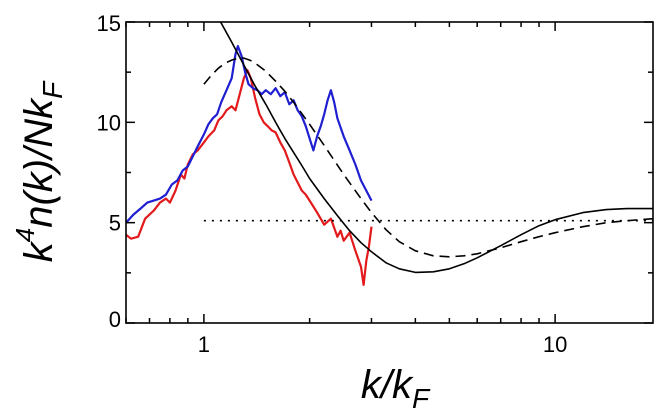 The height and width of the screenshot is (409, 655). Describe the element at coordinates (52, 89) in the screenshot. I see `y-title-sub-f: F` at that location.